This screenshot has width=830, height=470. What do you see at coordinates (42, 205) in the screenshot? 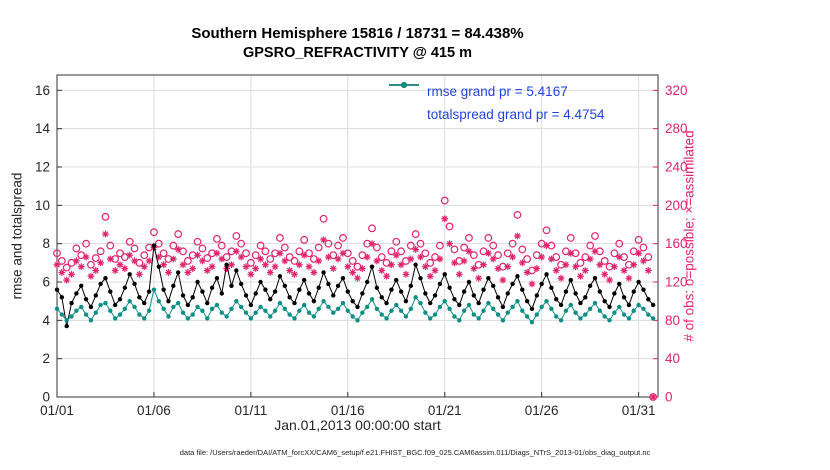
I see `svg-text: 10` at bounding box center [42, 205].